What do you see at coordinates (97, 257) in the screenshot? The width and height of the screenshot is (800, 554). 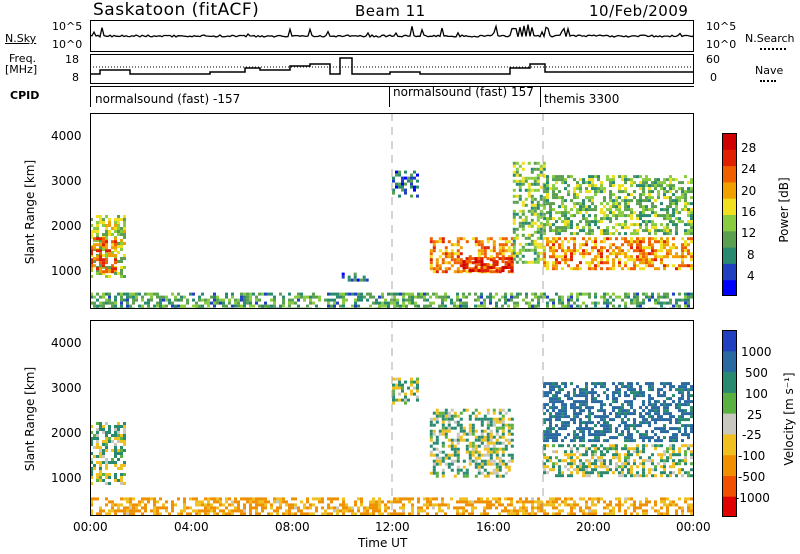 I see `power-cell-r1` at bounding box center [97, 257].